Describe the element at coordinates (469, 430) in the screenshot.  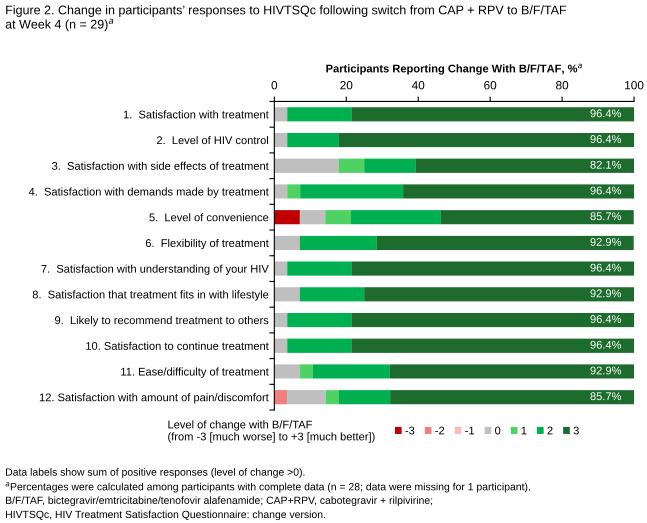
I see `legend-label: -1` at that location.